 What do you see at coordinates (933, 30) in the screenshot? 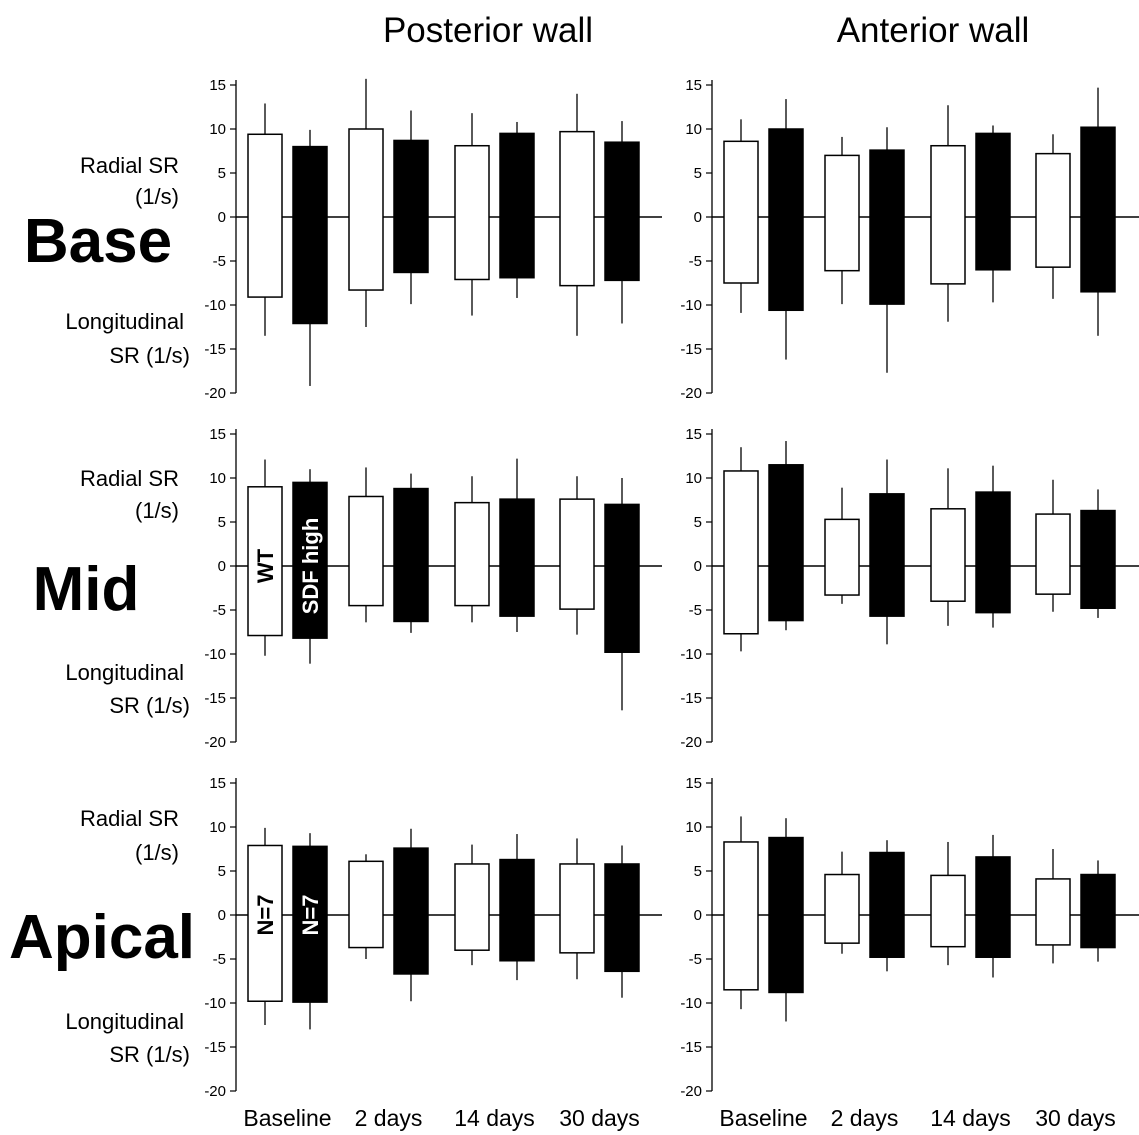
I see `column-title-anterior: Anterior wall` at bounding box center [933, 30].